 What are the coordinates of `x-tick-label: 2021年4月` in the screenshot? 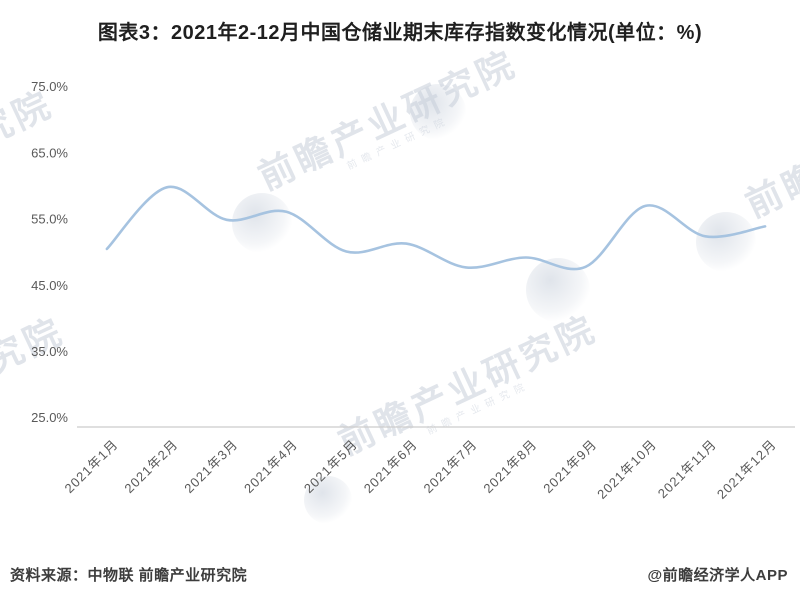 It's located at (271, 467).